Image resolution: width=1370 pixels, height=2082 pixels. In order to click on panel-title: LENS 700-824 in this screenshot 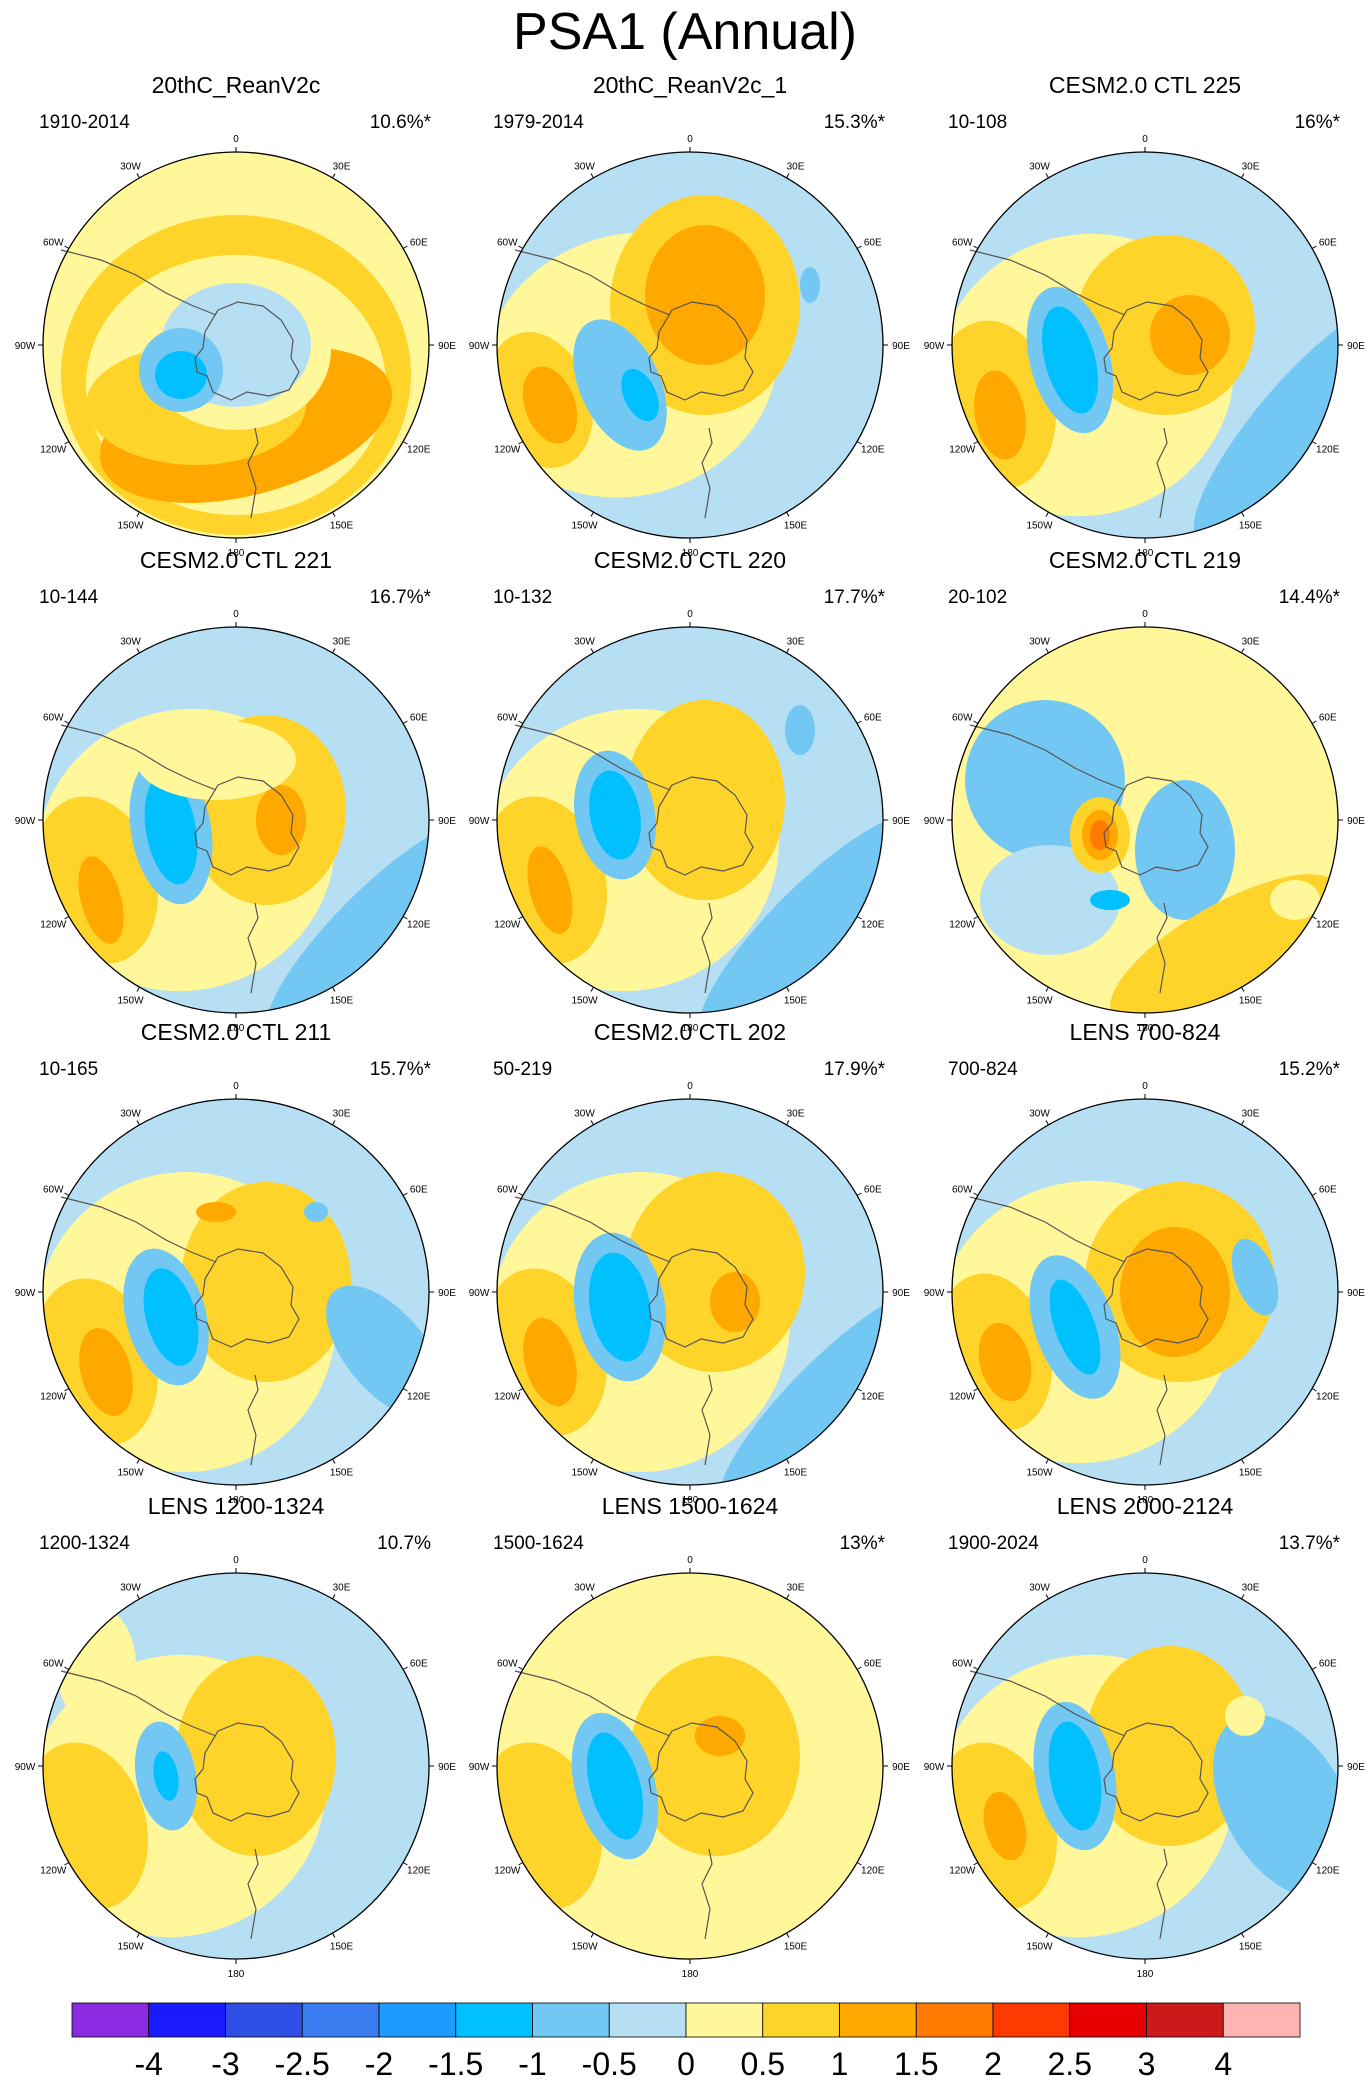, I will do `click(1145, 1032)`.